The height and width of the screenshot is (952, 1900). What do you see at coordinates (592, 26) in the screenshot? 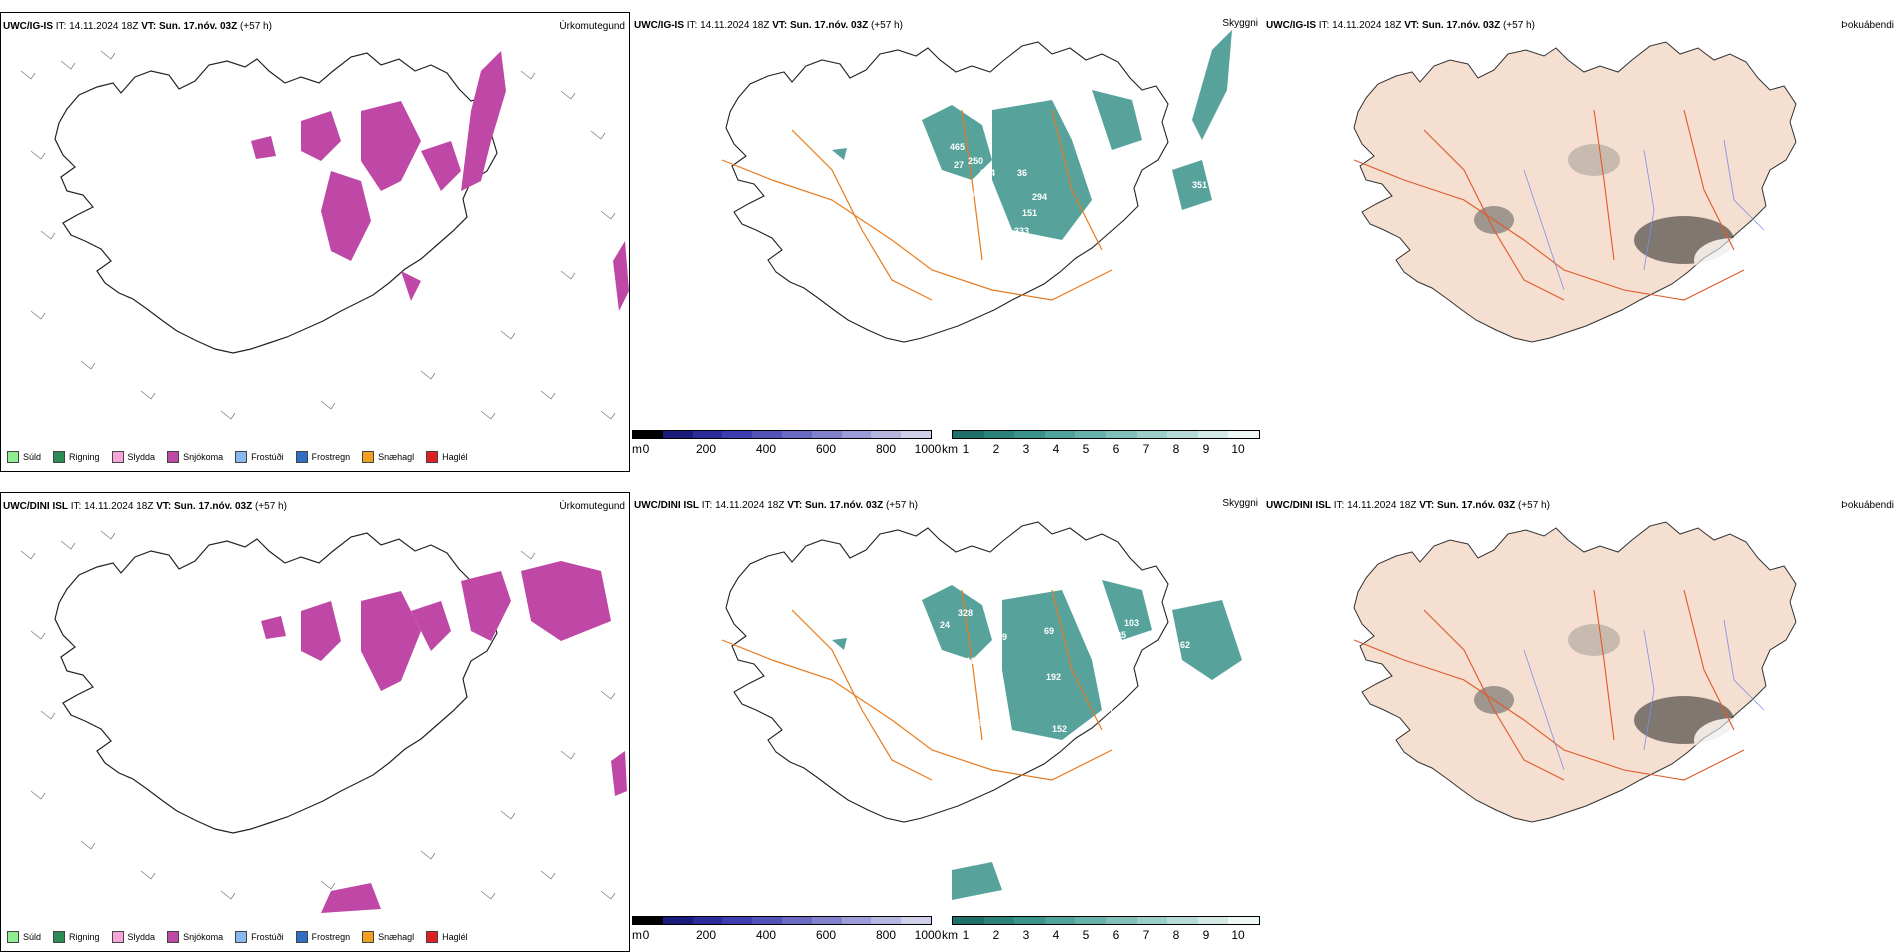
I see `panel-title: Úrkomutegund` at bounding box center [592, 26].